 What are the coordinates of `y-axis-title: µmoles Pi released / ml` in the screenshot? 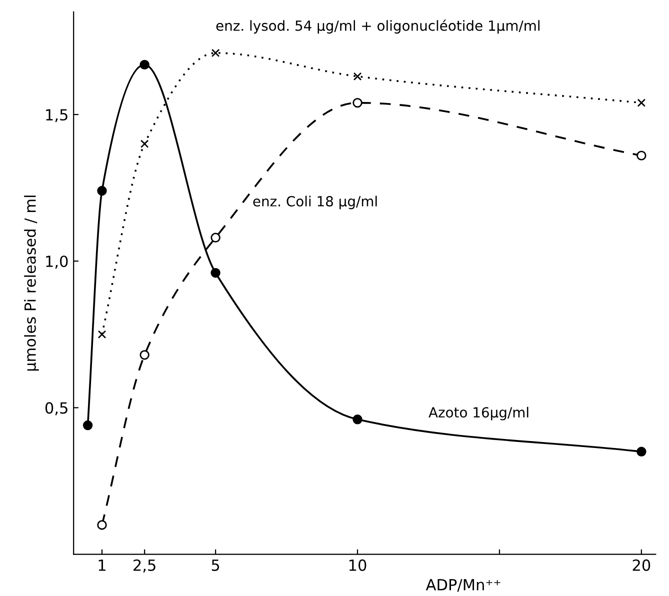 It's located at (31, 283).